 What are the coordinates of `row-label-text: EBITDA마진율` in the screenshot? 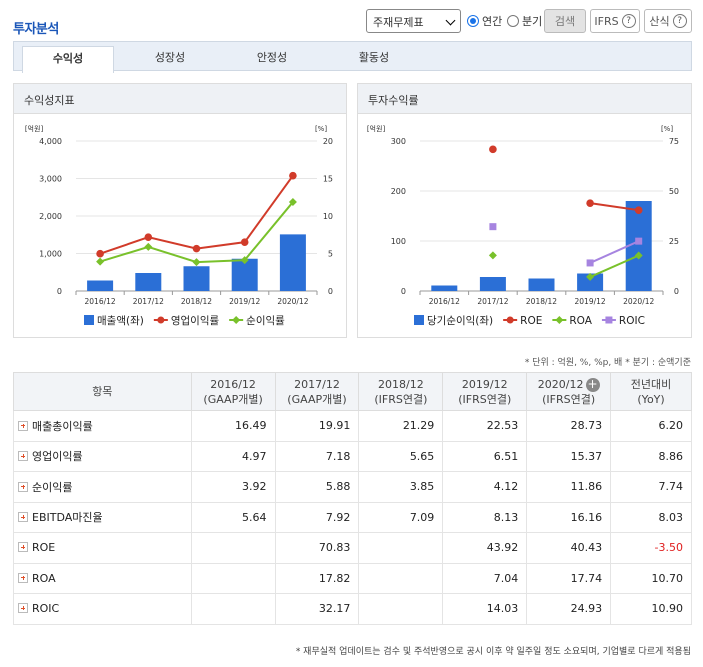 It's located at (67, 518).